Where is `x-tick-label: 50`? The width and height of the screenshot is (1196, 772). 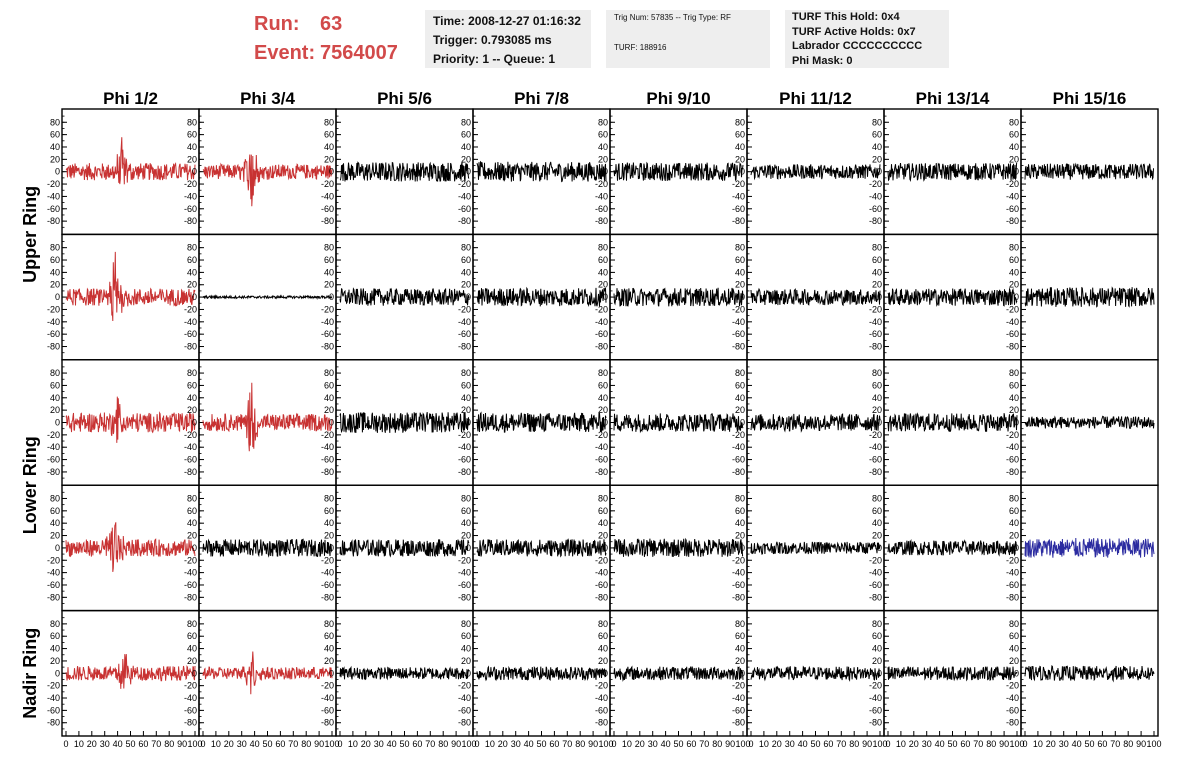 x-tick-label: 50 is located at coordinates (815, 744).